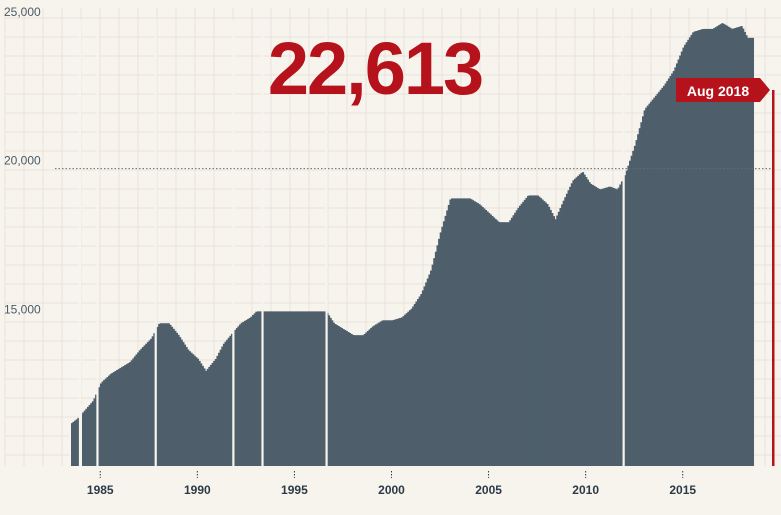  I want to click on headline-value: 22,613, so click(375, 68).